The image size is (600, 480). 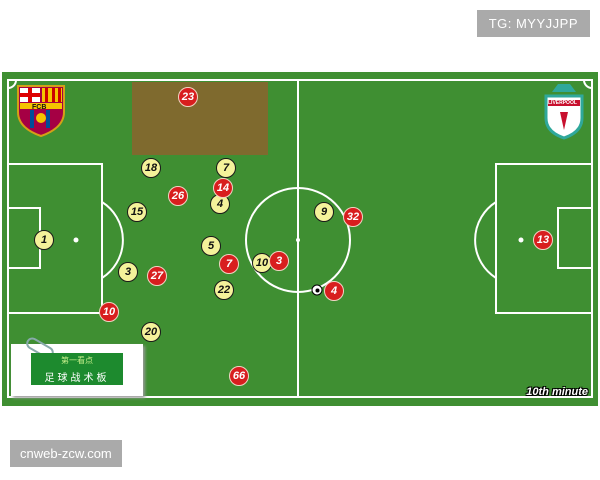 I want to click on away-player-marker: 3, so click(x=279, y=261).